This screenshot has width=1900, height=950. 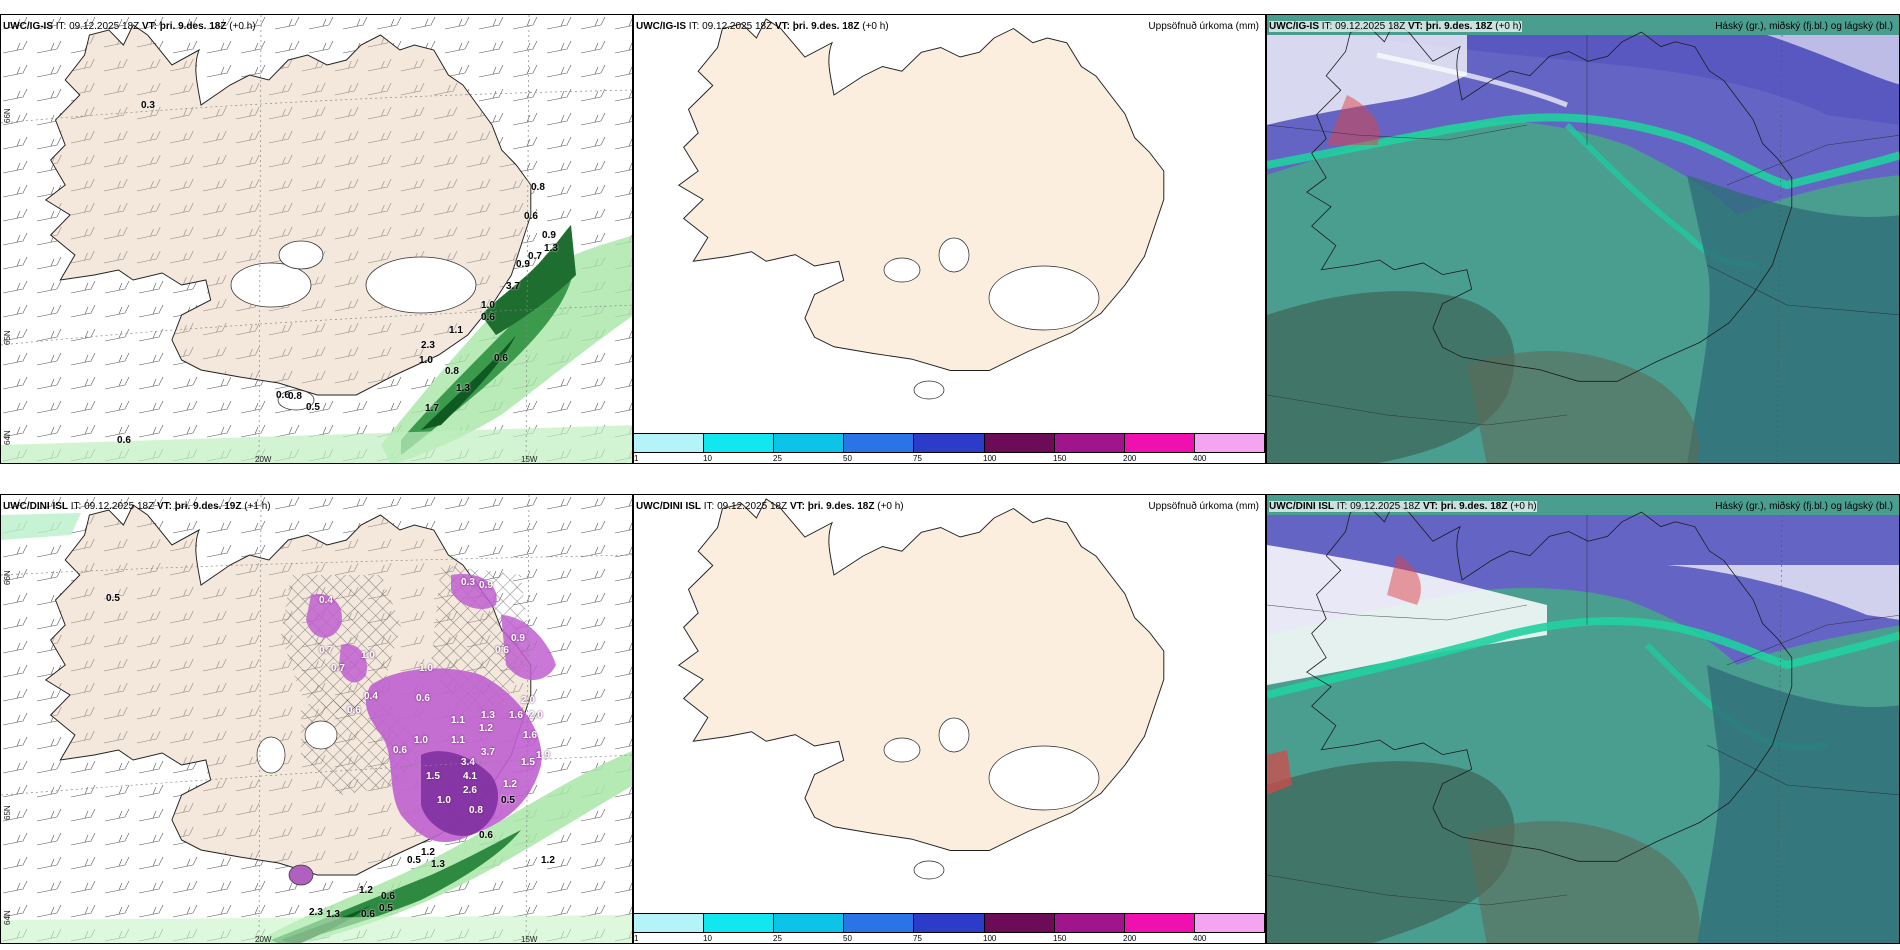 I want to click on colorbar-label: 1, so click(x=636, y=458).